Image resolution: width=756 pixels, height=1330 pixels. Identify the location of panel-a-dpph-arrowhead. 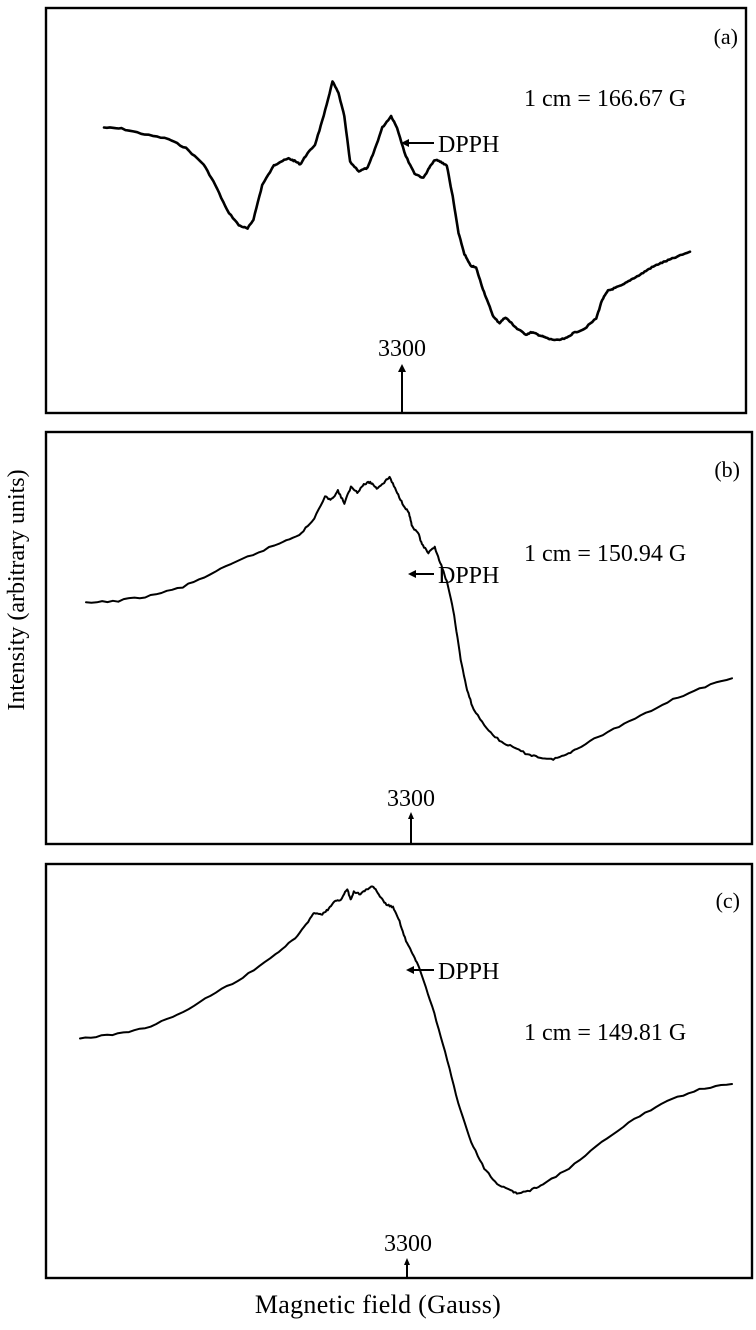
(405, 143).